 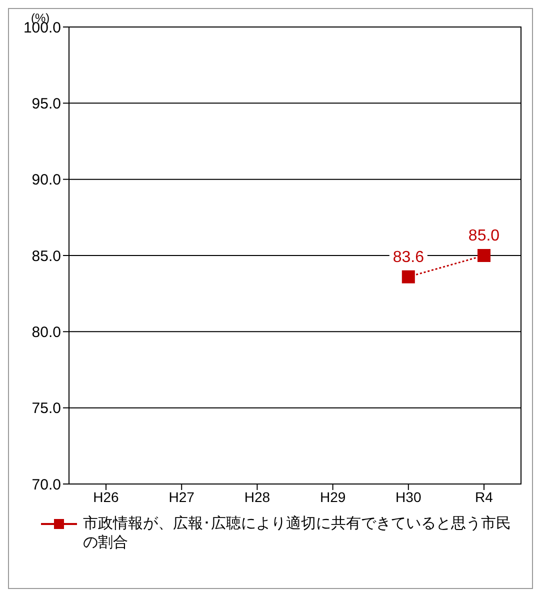 I want to click on y-tick-label: 80.0, so click(x=46, y=332).